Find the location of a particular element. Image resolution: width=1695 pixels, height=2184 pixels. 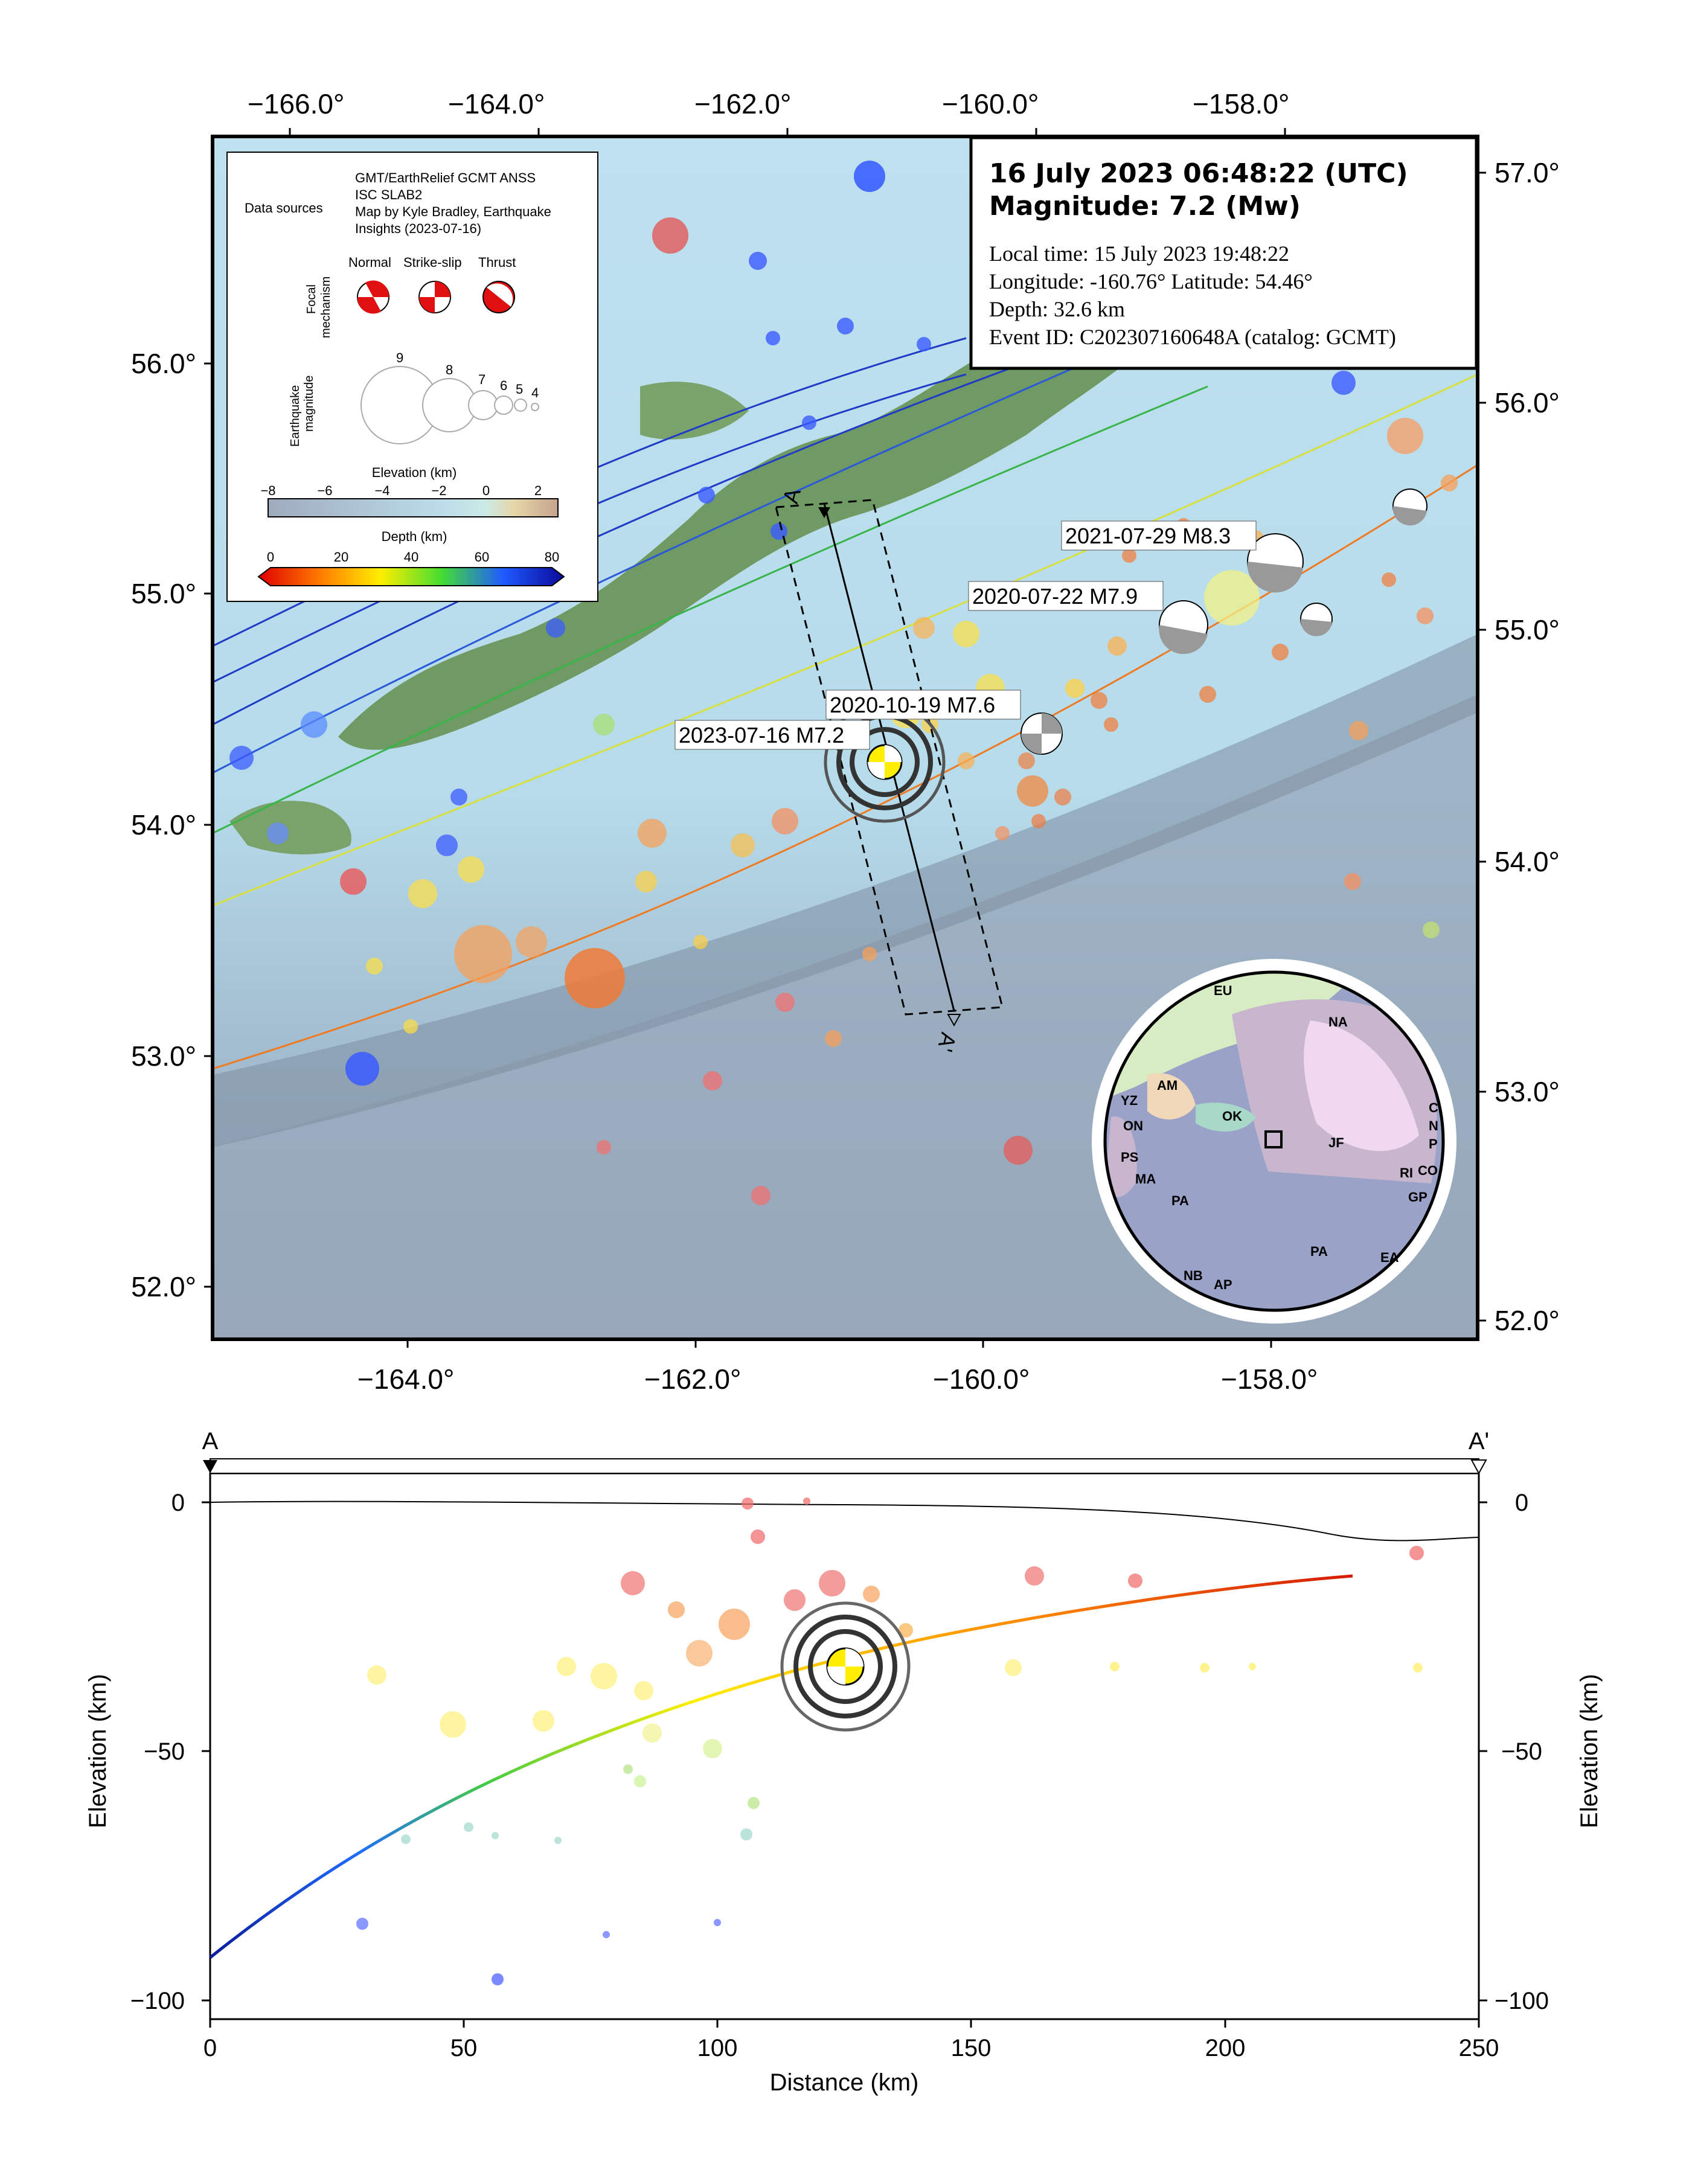

depth-tick: 40 is located at coordinates (411, 557).